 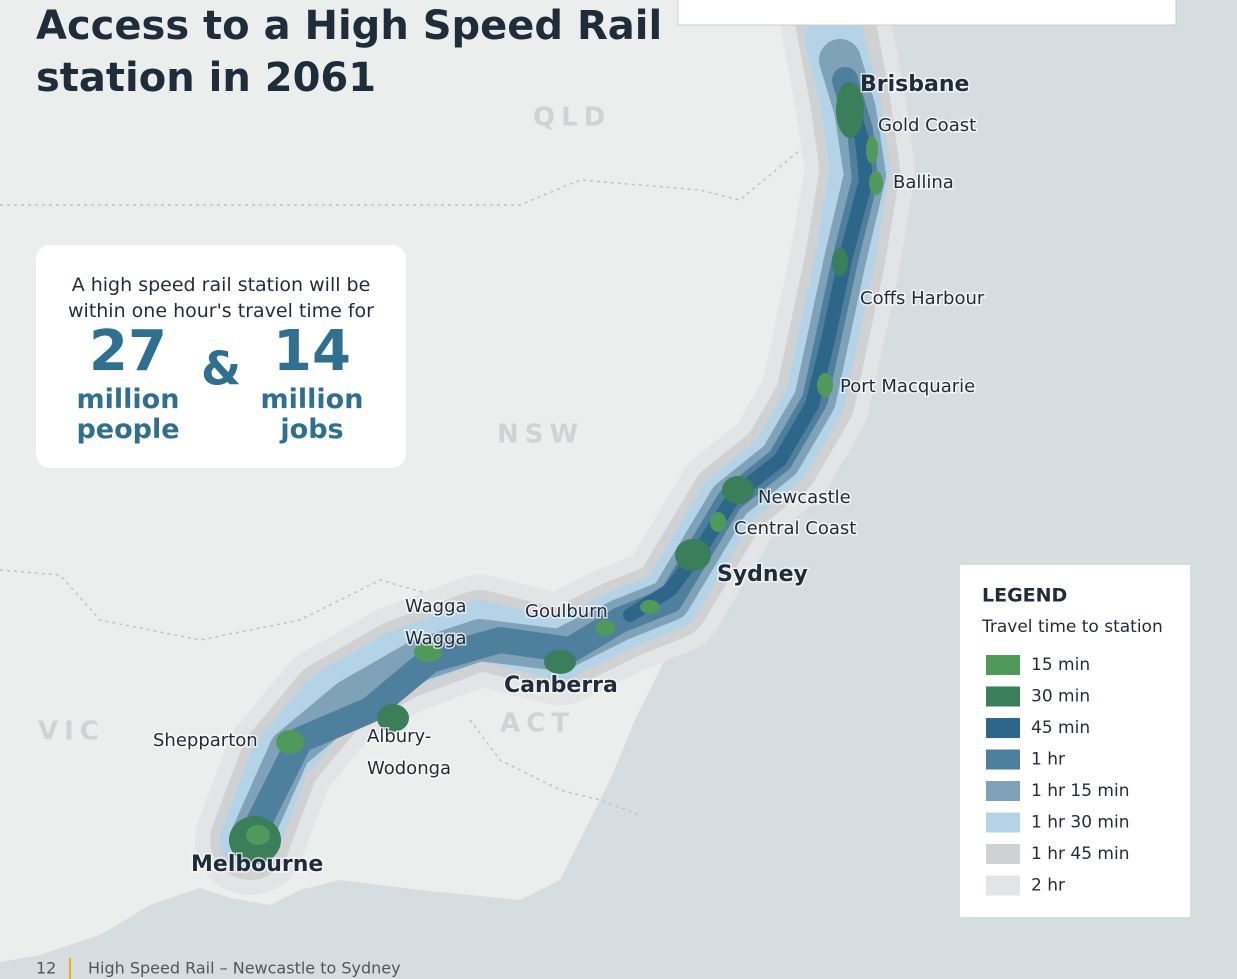 What do you see at coordinates (1024, 596) in the screenshot?
I see `legend-title: LEGEND` at bounding box center [1024, 596].